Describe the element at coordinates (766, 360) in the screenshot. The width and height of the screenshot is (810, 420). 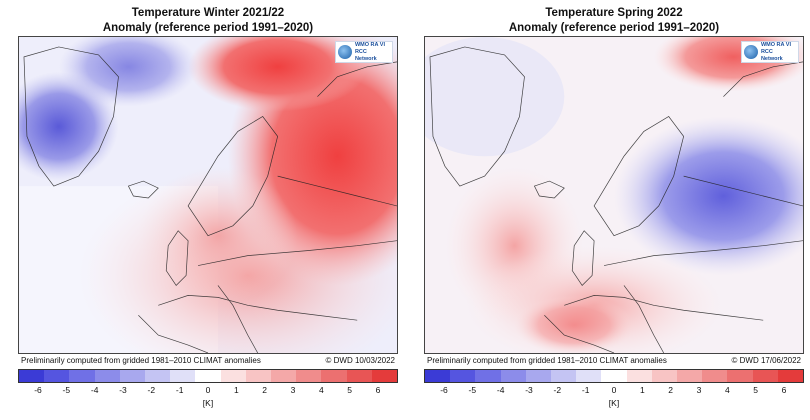
I see `caption-copyright: © DWD 17/06/2022` at that location.